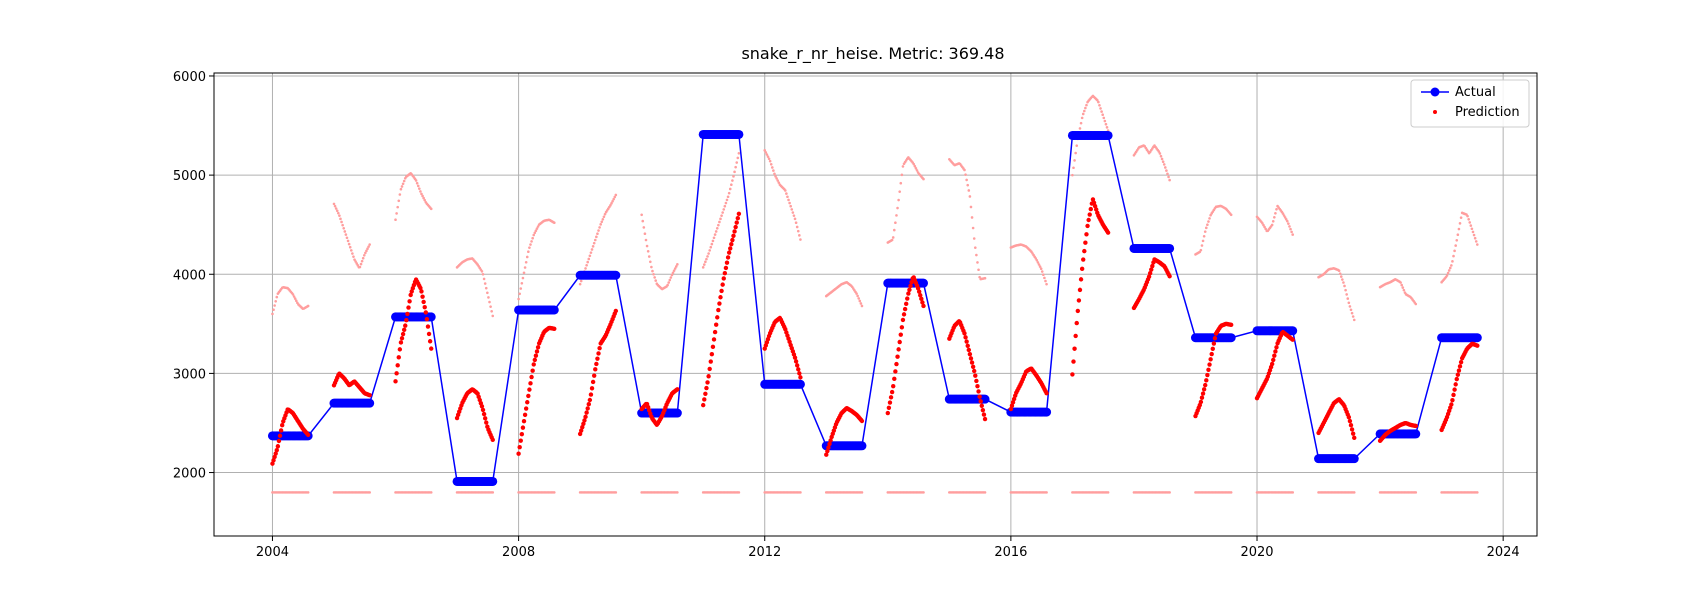 The width and height of the screenshot is (1700, 600). I want to click on legend-actual-label: Actual, so click(1475, 92).